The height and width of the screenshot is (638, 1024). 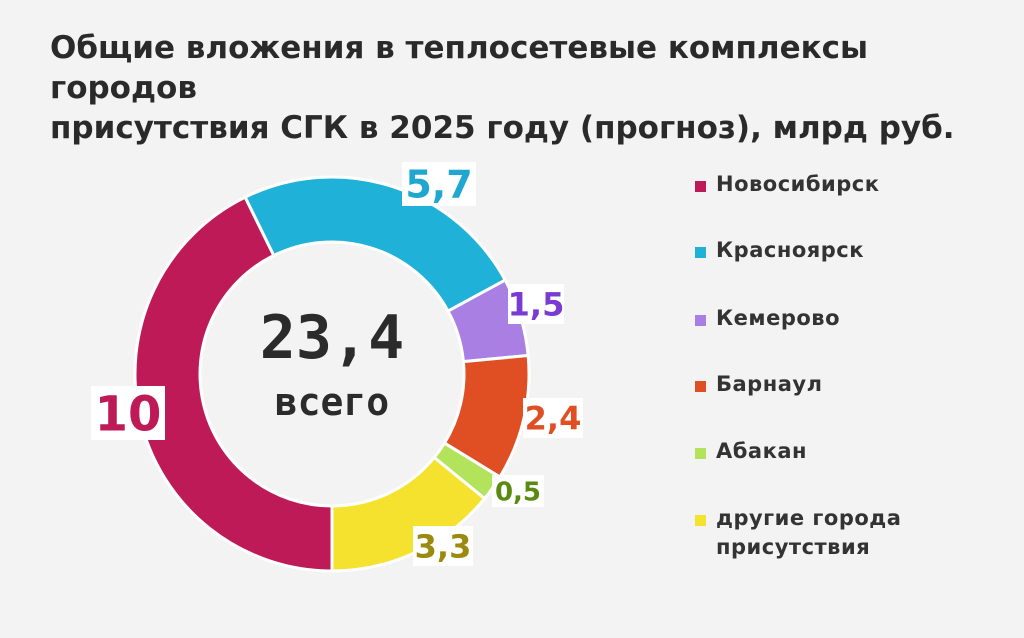 What do you see at coordinates (855, 384) in the screenshot?
I see `legend-item: Барнаул` at bounding box center [855, 384].